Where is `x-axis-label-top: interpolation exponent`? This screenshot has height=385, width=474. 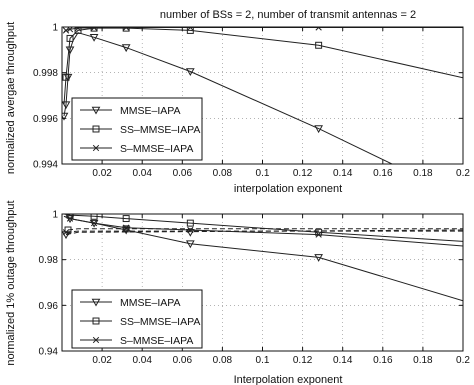
x-axis-label-top: interpolation exponent is located at coordinates (288, 189).